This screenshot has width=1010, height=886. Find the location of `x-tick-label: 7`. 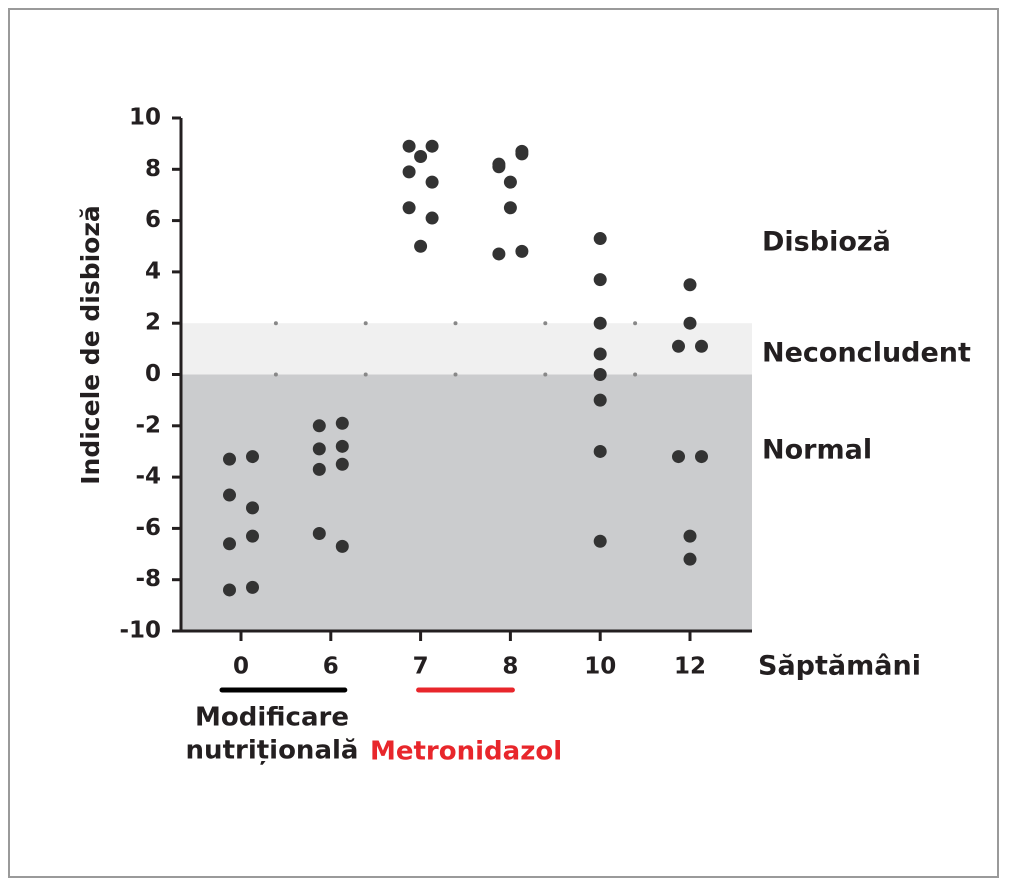

x-tick-label: 7 is located at coordinates (421, 667).